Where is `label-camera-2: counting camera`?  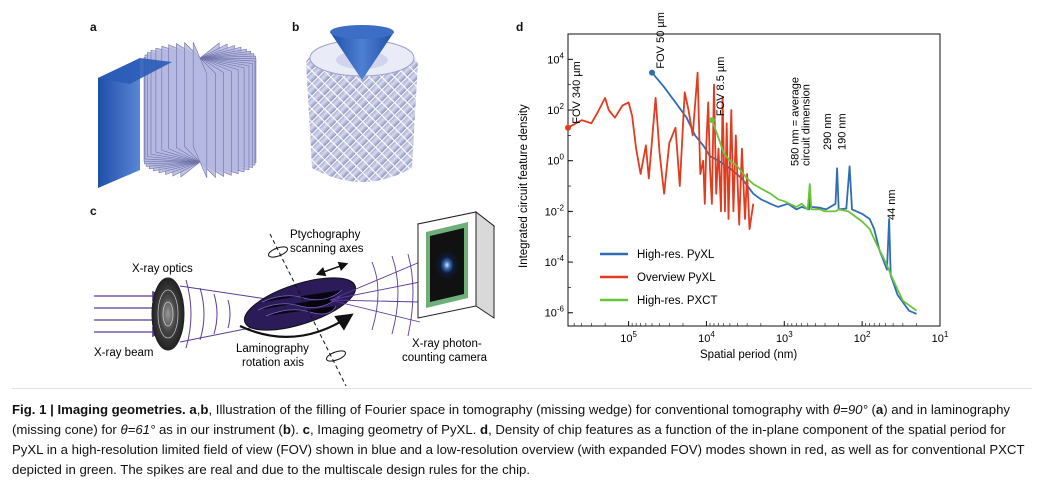 label-camera-2: counting camera is located at coordinates (445, 358).